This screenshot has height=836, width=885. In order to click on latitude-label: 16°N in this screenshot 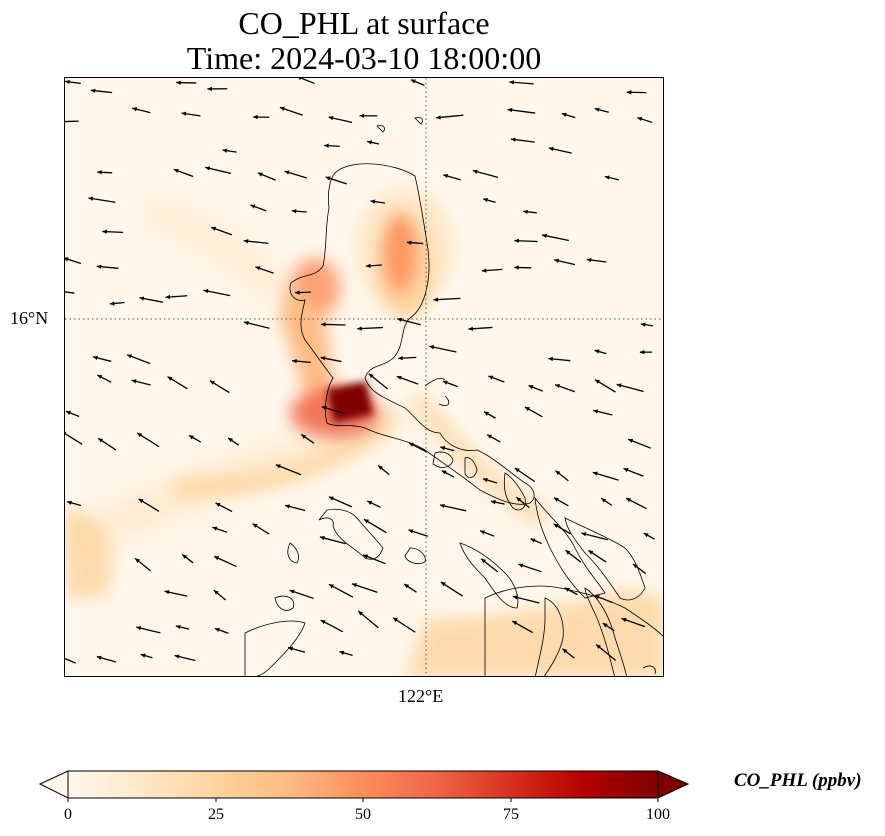, I will do `click(29, 318)`.